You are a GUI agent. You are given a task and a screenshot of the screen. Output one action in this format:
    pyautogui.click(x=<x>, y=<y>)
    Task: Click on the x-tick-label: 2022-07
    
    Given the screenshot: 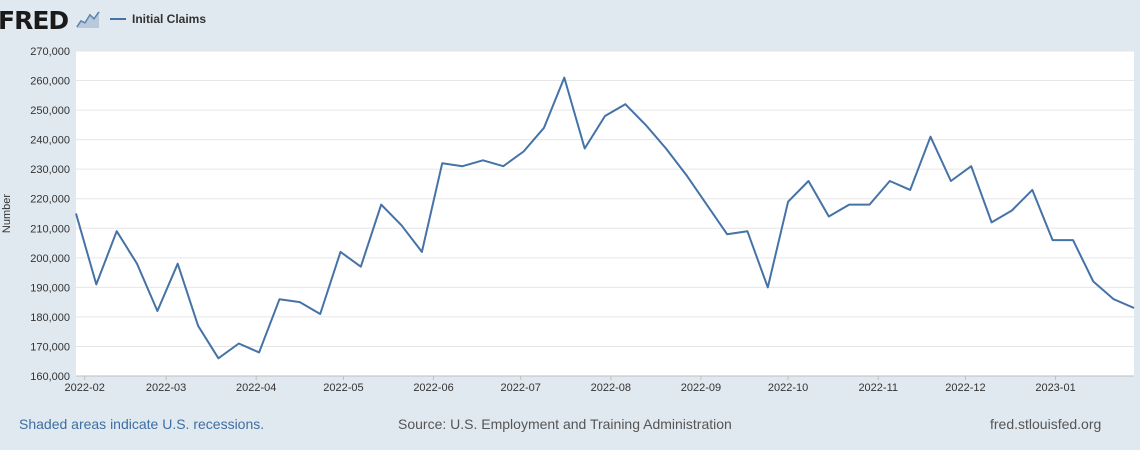 What is the action you would take?
    pyautogui.click(x=521, y=388)
    